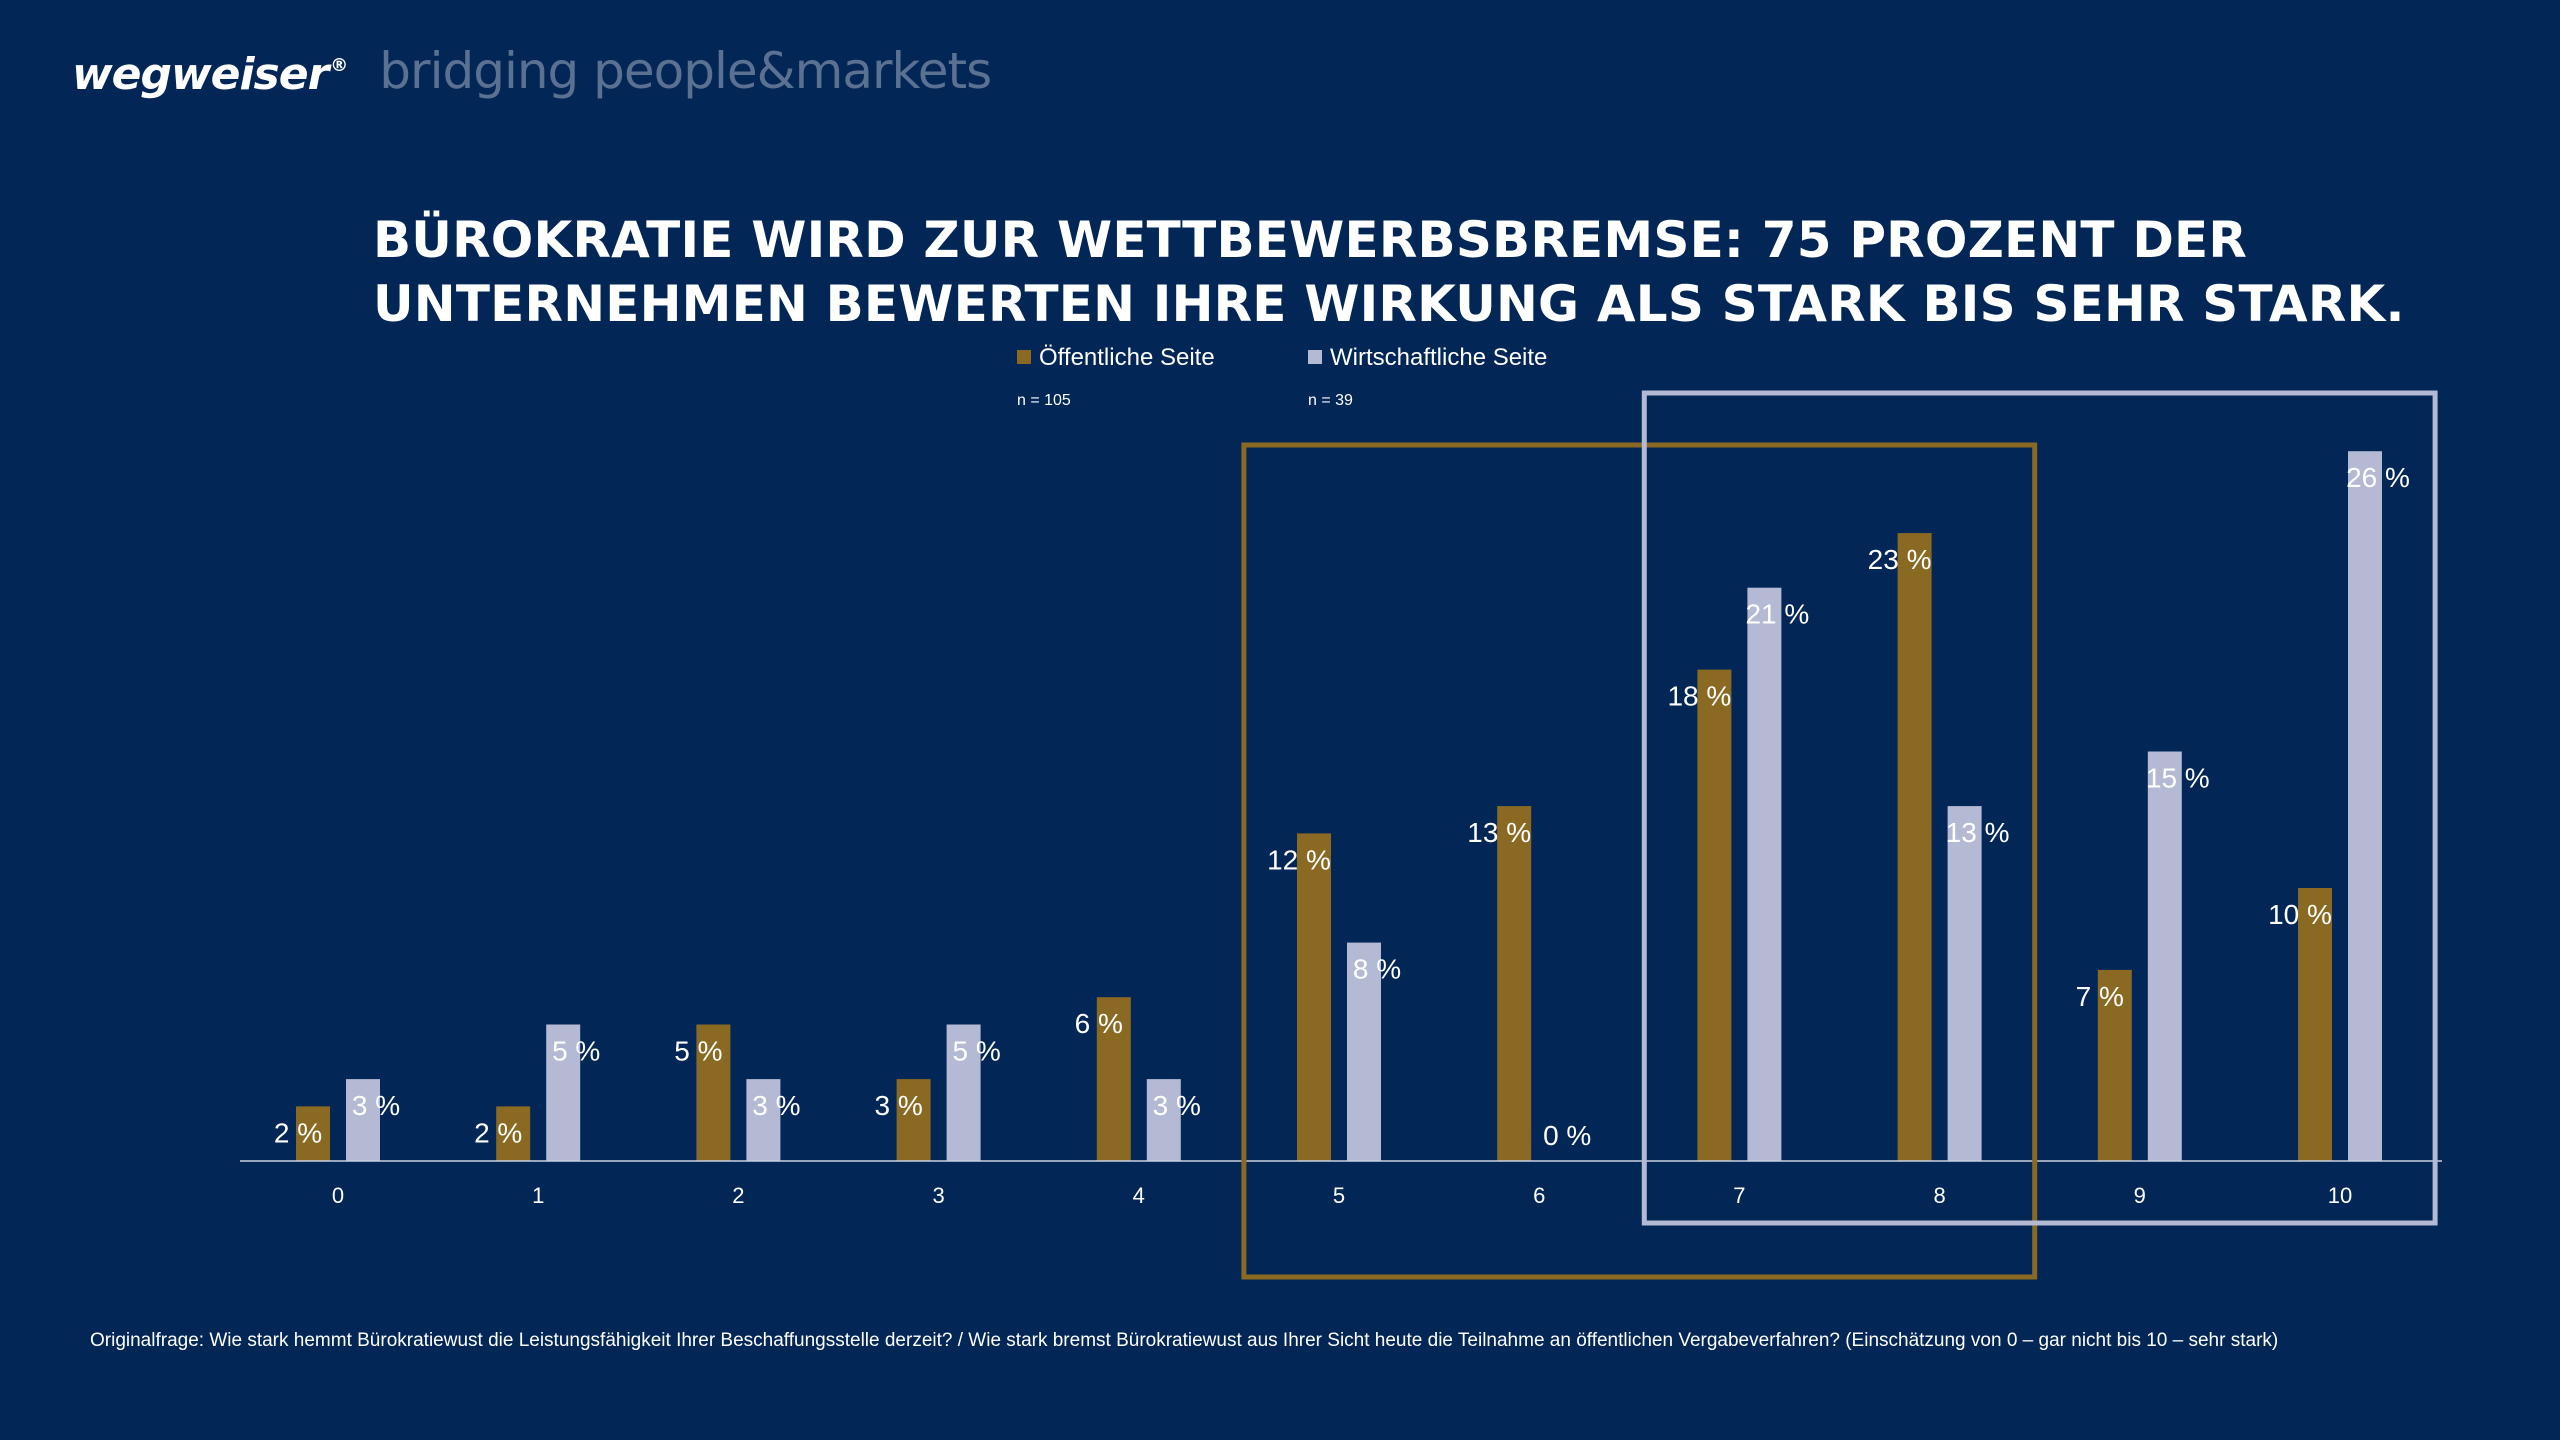 The width and height of the screenshot is (2560, 1440). What do you see at coordinates (1299, 859) in the screenshot?
I see `data-label-series1-5: 12 %` at bounding box center [1299, 859].